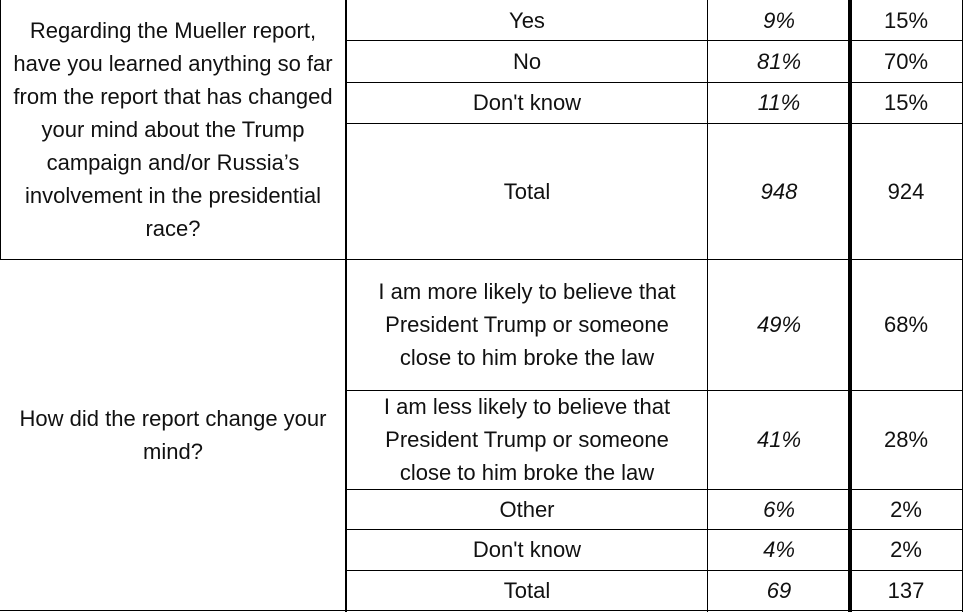  Describe the element at coordinates (779, 61) in the screenshot. I see `value-col1-no: 81%` at that location.